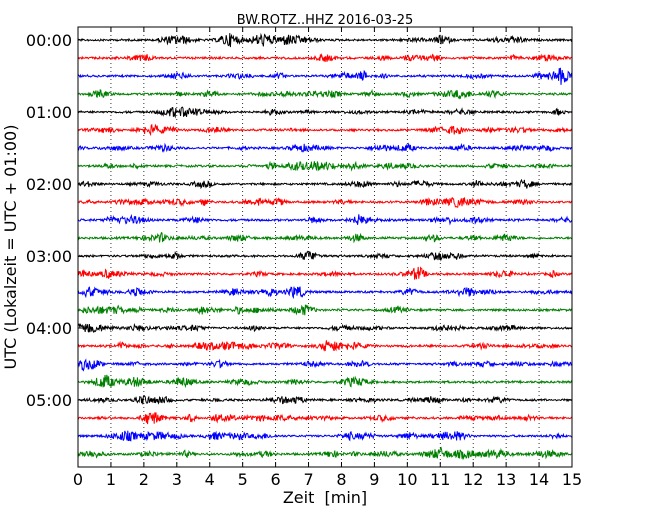 Image resolution: width=650 pixels, height=520 pixels. Describe the element at coordinates (341, 479) in the screenshot. I see `x-tick-label: 8` at that location.